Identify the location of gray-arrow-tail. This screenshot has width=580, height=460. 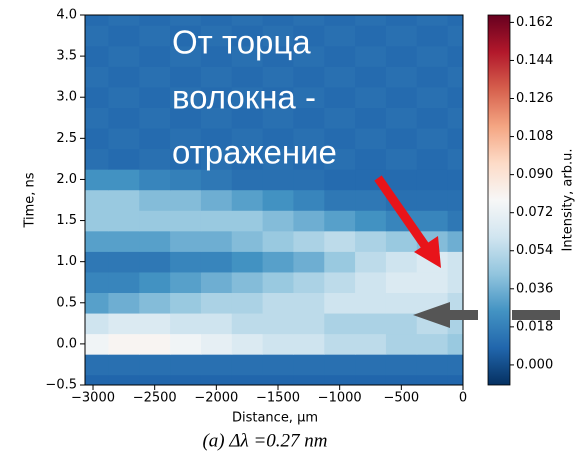
(536, 315).